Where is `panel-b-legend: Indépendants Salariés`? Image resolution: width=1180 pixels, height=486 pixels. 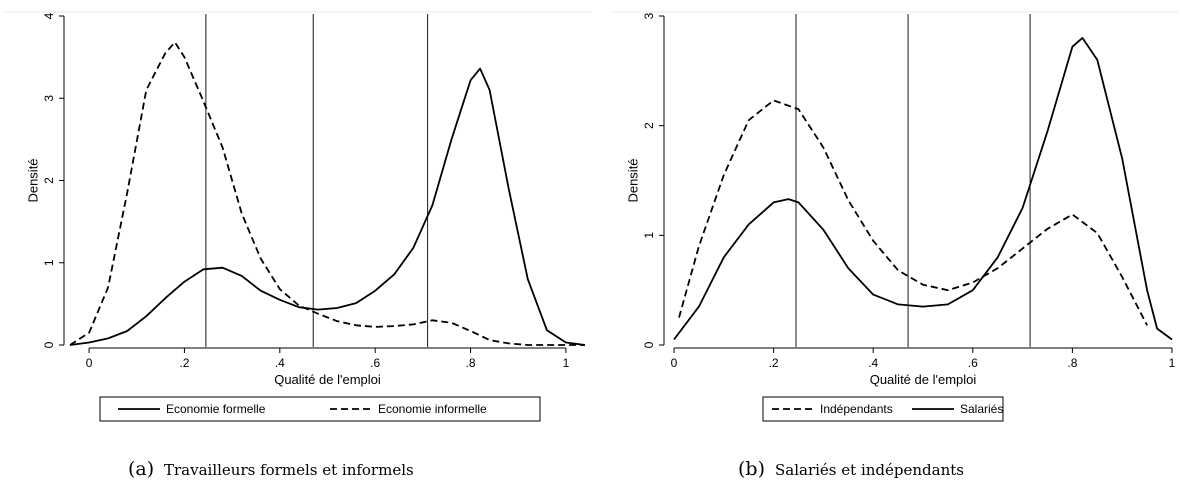
panel-b-legend: Indépendants Salariés is located at coordinates (883, 409).